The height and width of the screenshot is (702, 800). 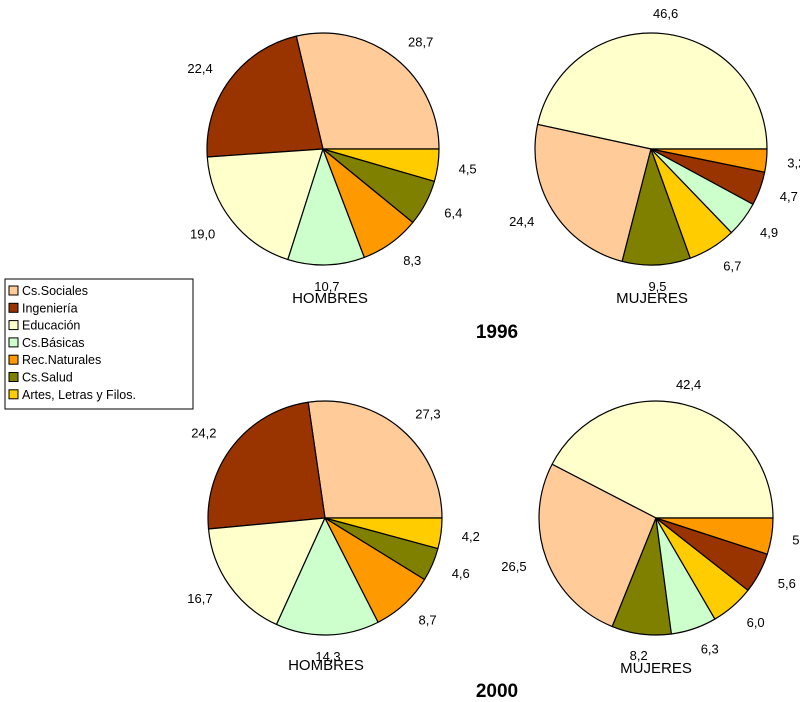 I want to click on data-label-rec-naturales: 3,2, so click(x=793, y=163).